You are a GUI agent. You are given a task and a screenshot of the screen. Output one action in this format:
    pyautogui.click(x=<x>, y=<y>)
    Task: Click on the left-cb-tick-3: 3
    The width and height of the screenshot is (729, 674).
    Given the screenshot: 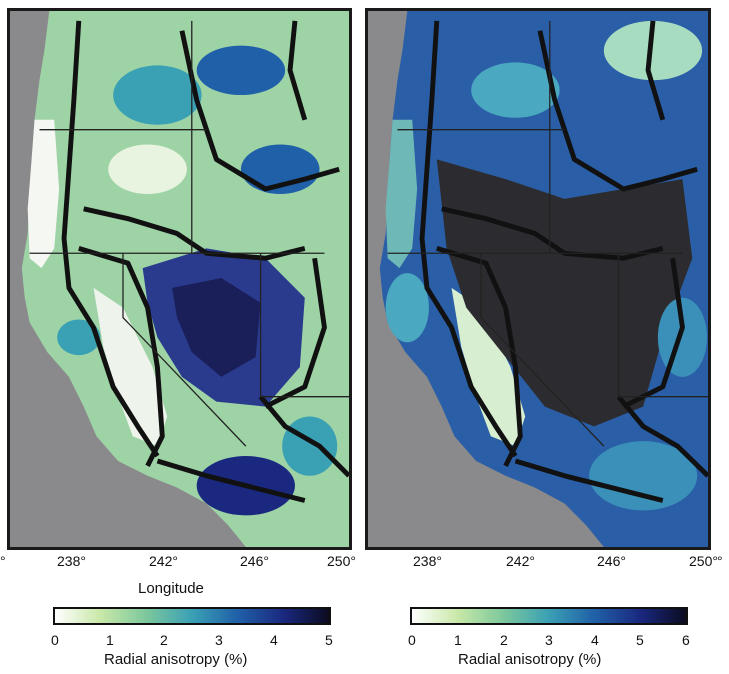 What is the action you would take?
    pyautogui.click(x=219, y=640)
    